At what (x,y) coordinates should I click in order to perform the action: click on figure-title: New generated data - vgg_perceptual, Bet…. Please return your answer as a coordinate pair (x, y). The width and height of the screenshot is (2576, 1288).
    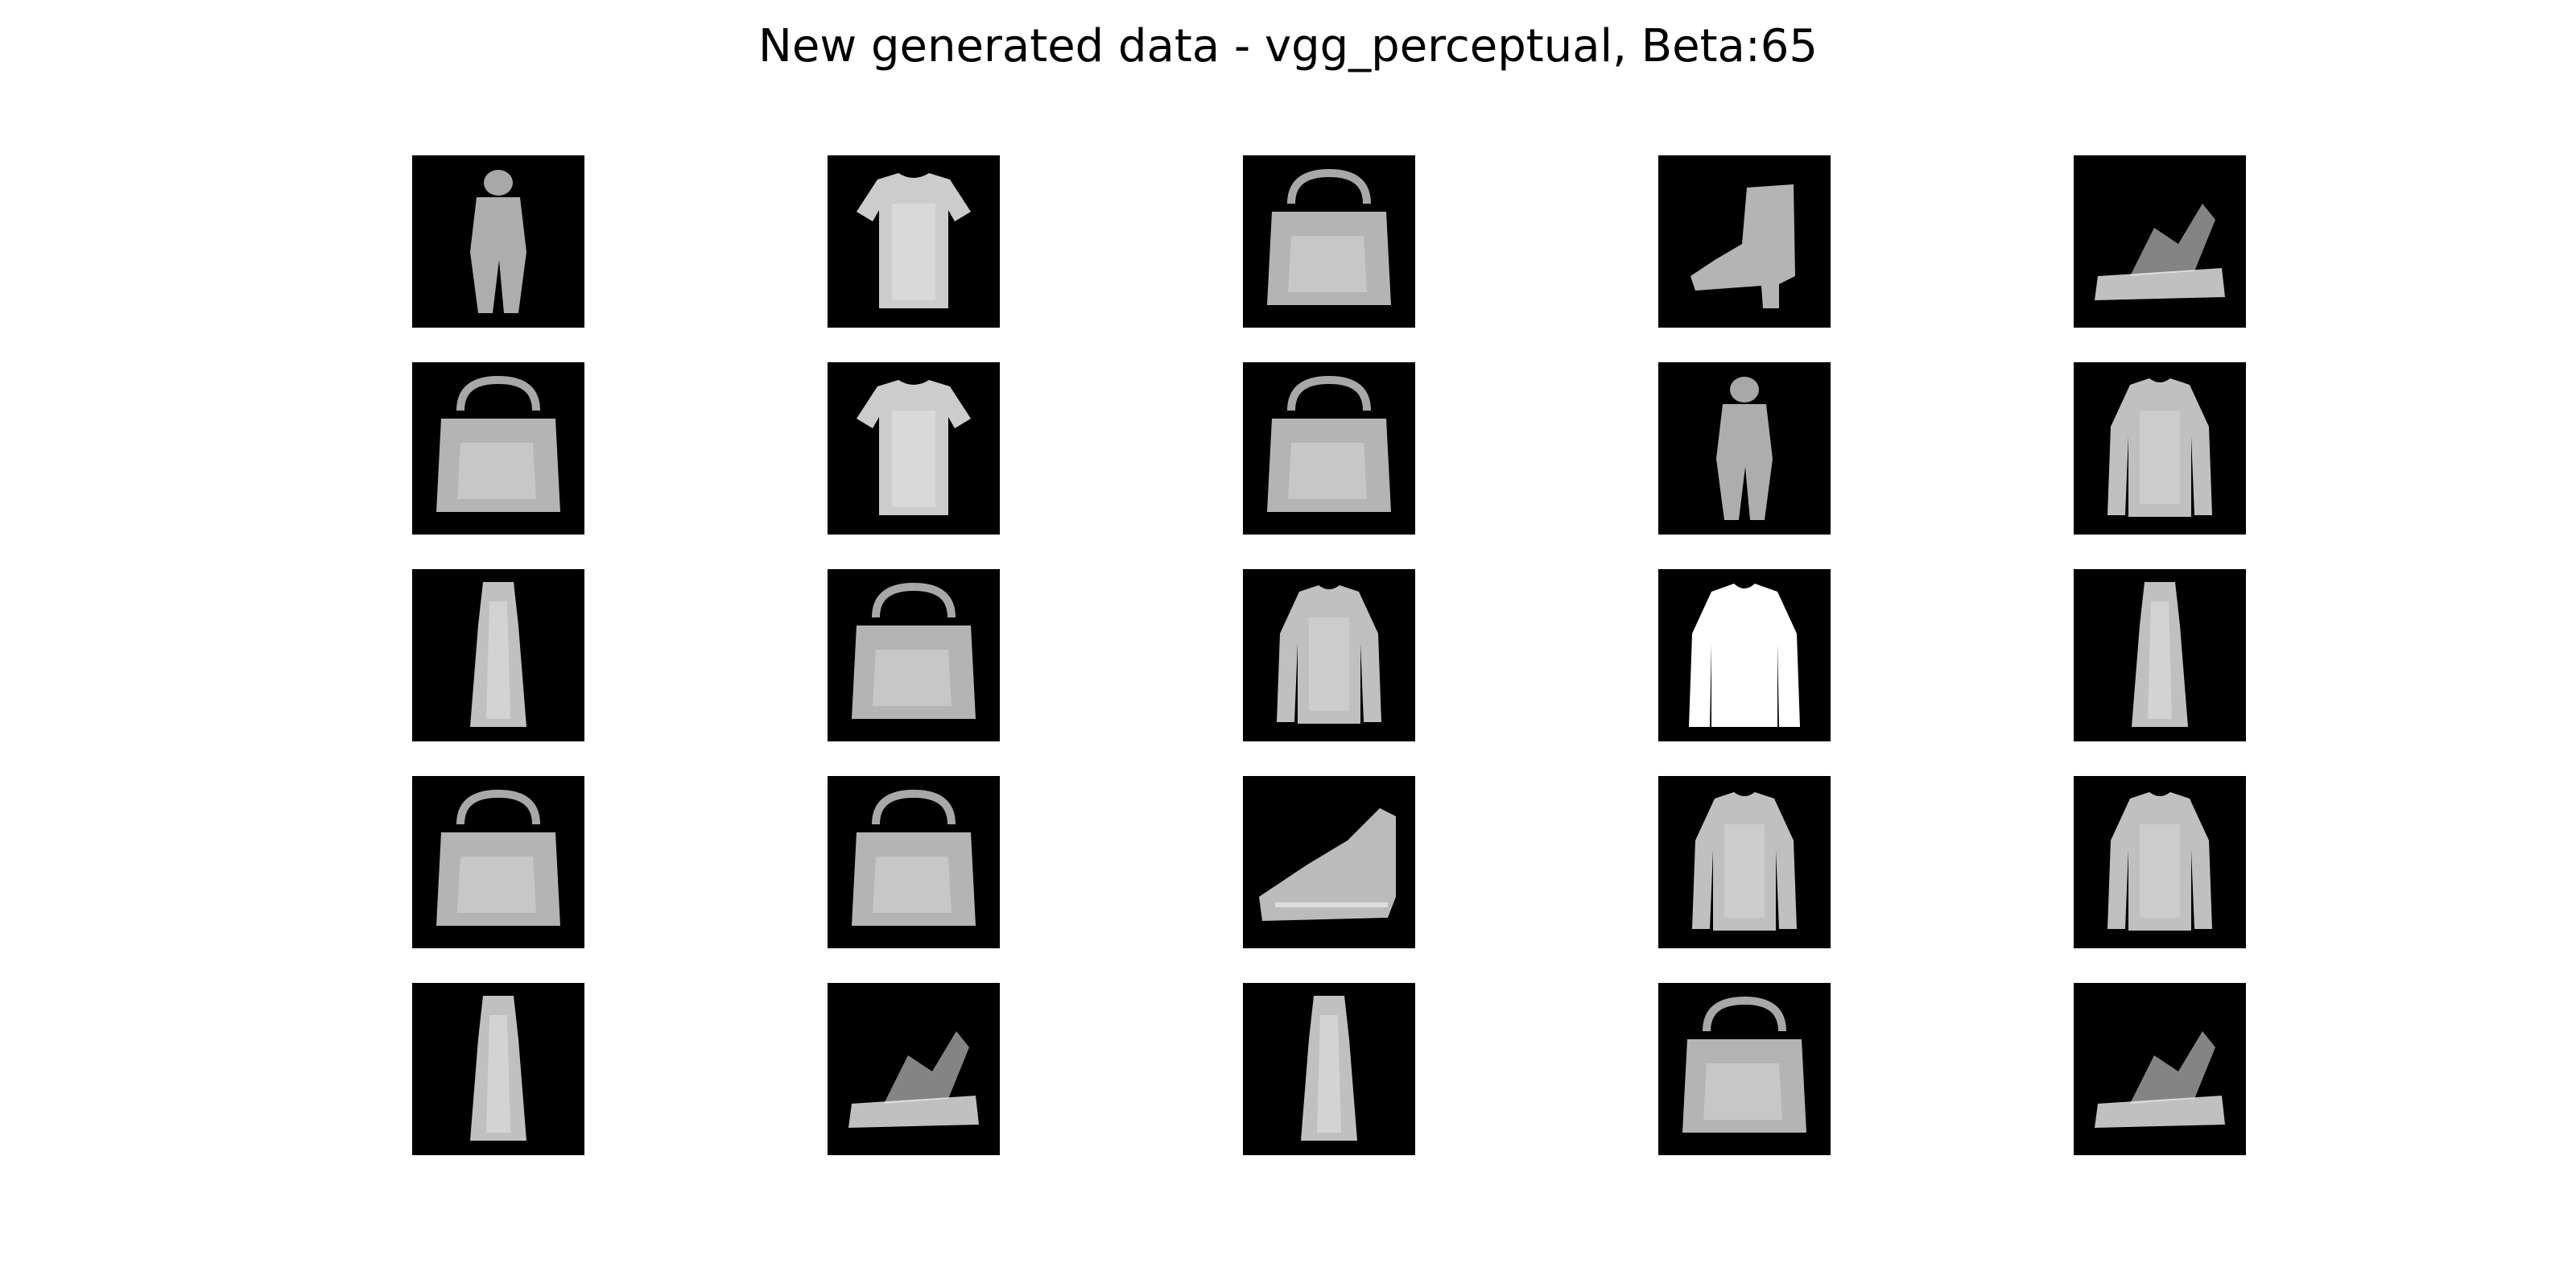
    Looking at the image, I should click on (1288, 46).